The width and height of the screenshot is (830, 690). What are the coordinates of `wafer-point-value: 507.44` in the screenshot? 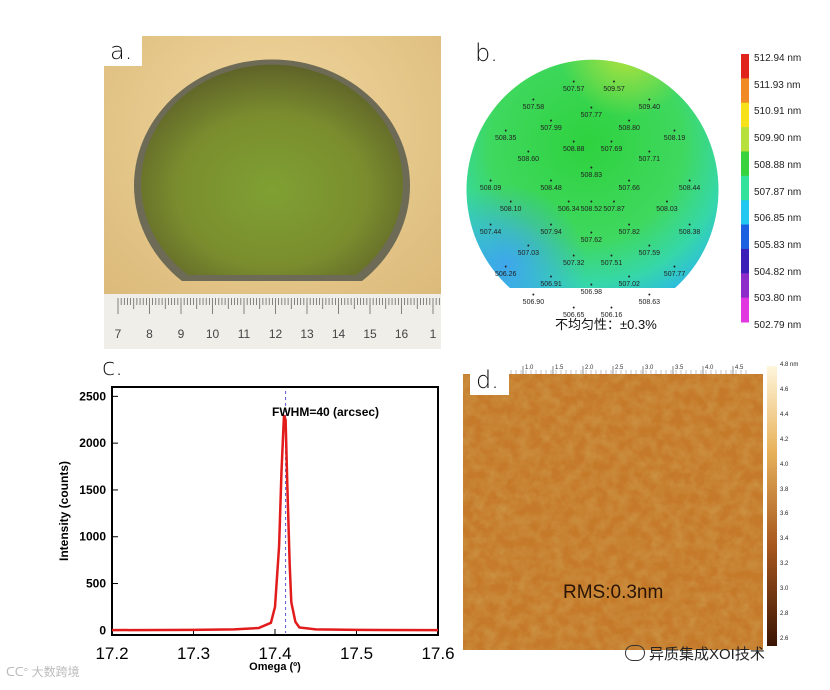 It's located at (490, 232).